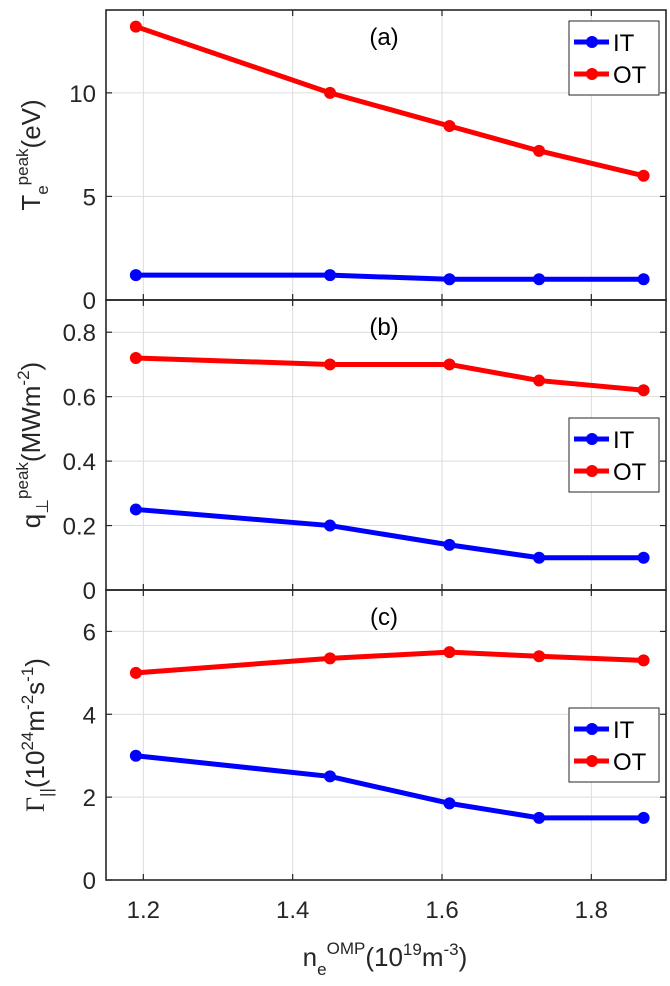 This screenshot has width=670, height=986. What do you see at coordinates (31, 203) in the screenshot?
I see `ylabel-main: T` at bounding box center [31, 203].